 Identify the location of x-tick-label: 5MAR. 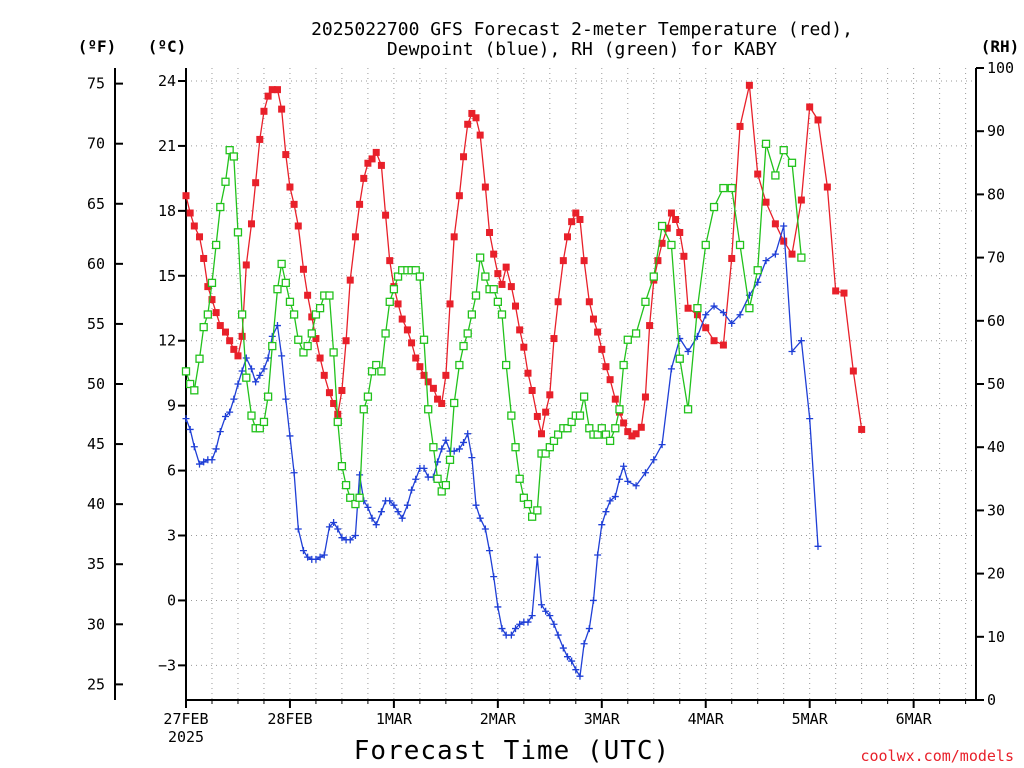
(810, 719).